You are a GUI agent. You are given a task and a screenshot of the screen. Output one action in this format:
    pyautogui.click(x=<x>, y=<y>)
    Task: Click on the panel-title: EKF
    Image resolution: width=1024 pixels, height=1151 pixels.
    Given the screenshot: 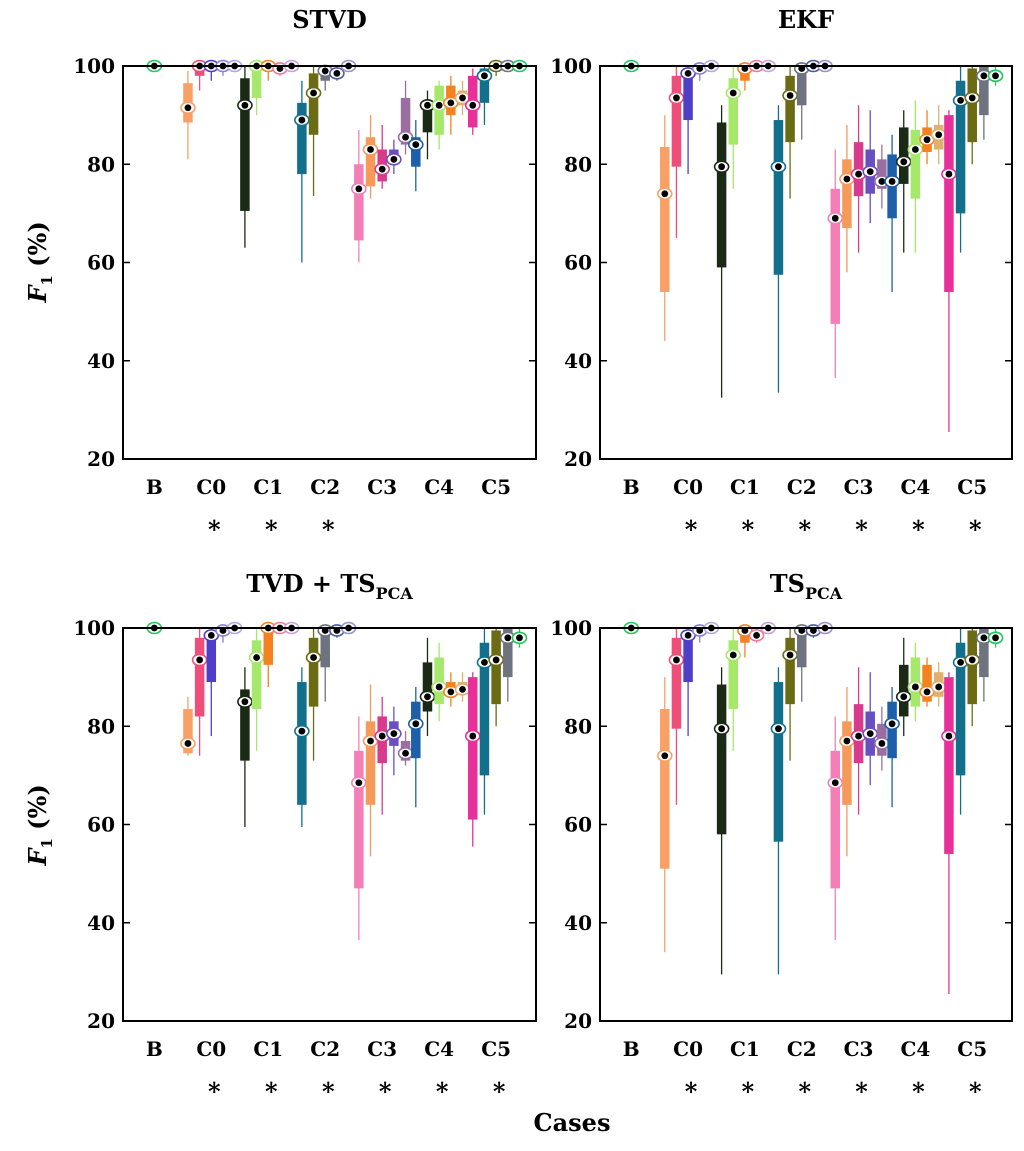 What is the action you would take?
    pyautogui.click(x=806, y=19)
    